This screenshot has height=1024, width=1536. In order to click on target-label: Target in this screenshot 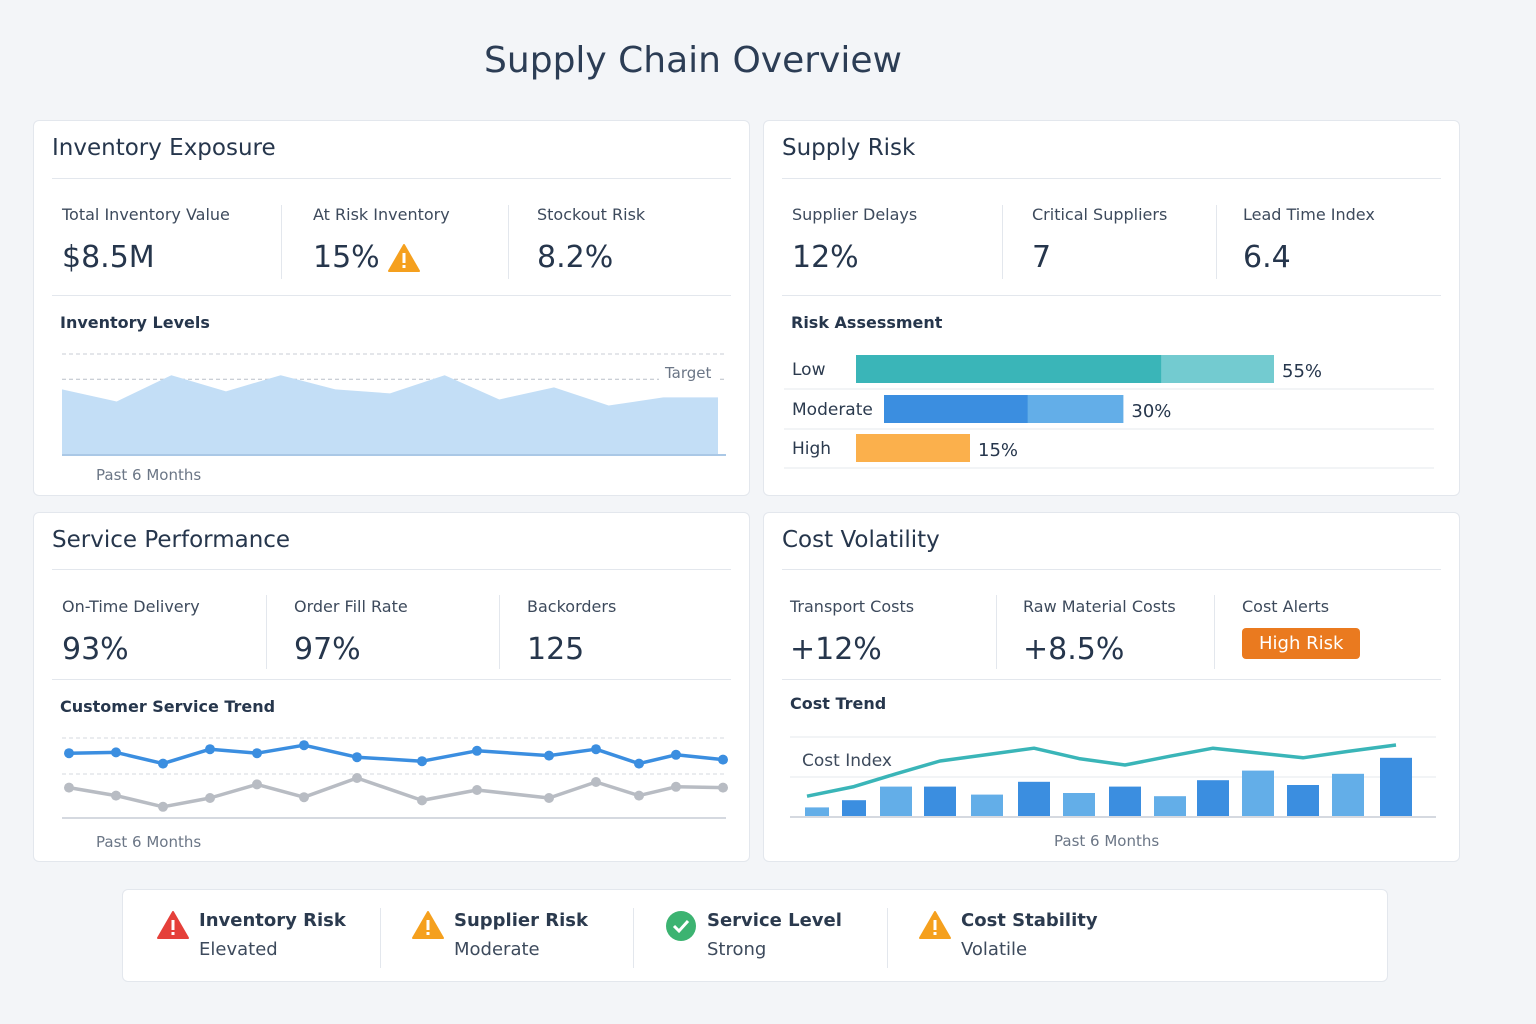, I will do `click(688, 373)`.